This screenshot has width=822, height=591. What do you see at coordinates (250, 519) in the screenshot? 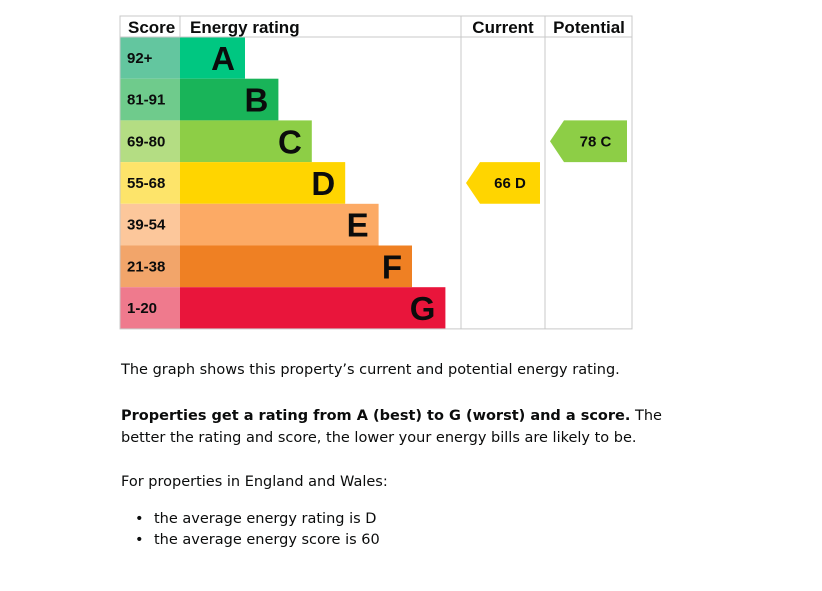
I see `list-item: the average energy rating is D` at bounding box center [250, 519].